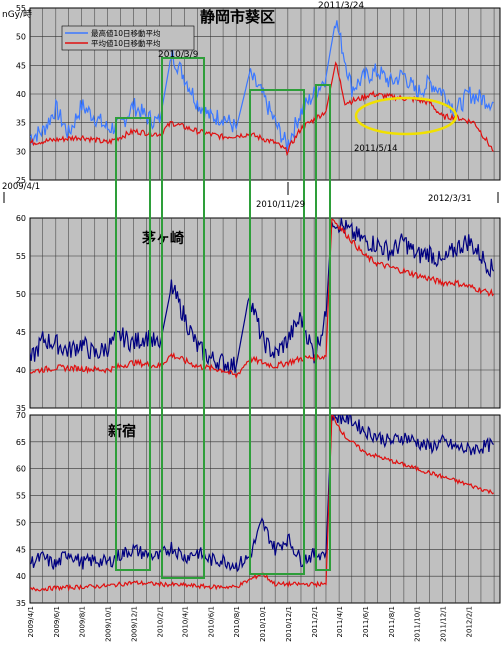  What do you see at coordinates (31, 621) in the screenshot?
I see `x-tick-label: 2009/4/1` at bounding box center [31, 621].